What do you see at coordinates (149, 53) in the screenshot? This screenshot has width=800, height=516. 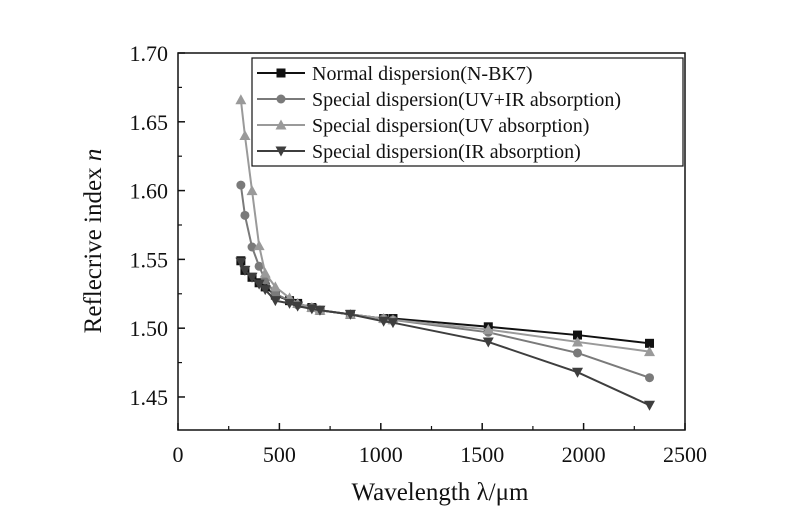 I see `y-tick-label: 1.70` at bounding box center [149, 53].